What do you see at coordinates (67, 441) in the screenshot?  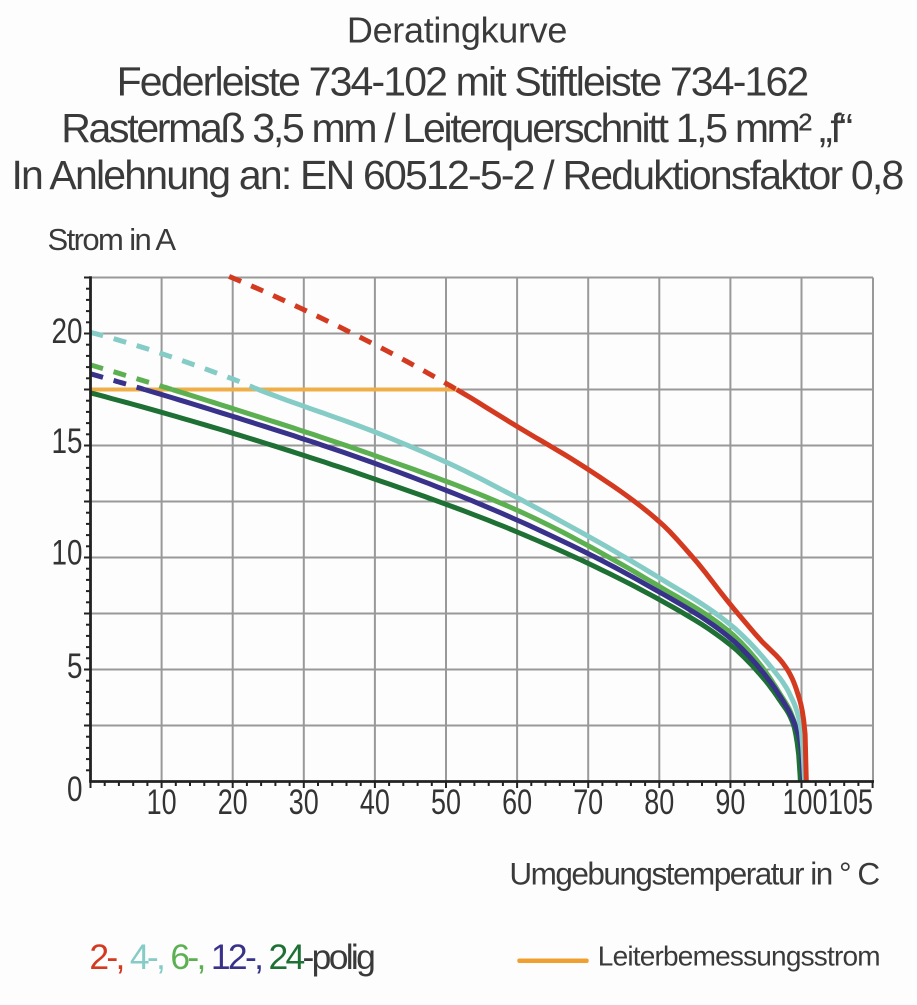 I see `svg-text: 15` at bounding box center [67, 441].